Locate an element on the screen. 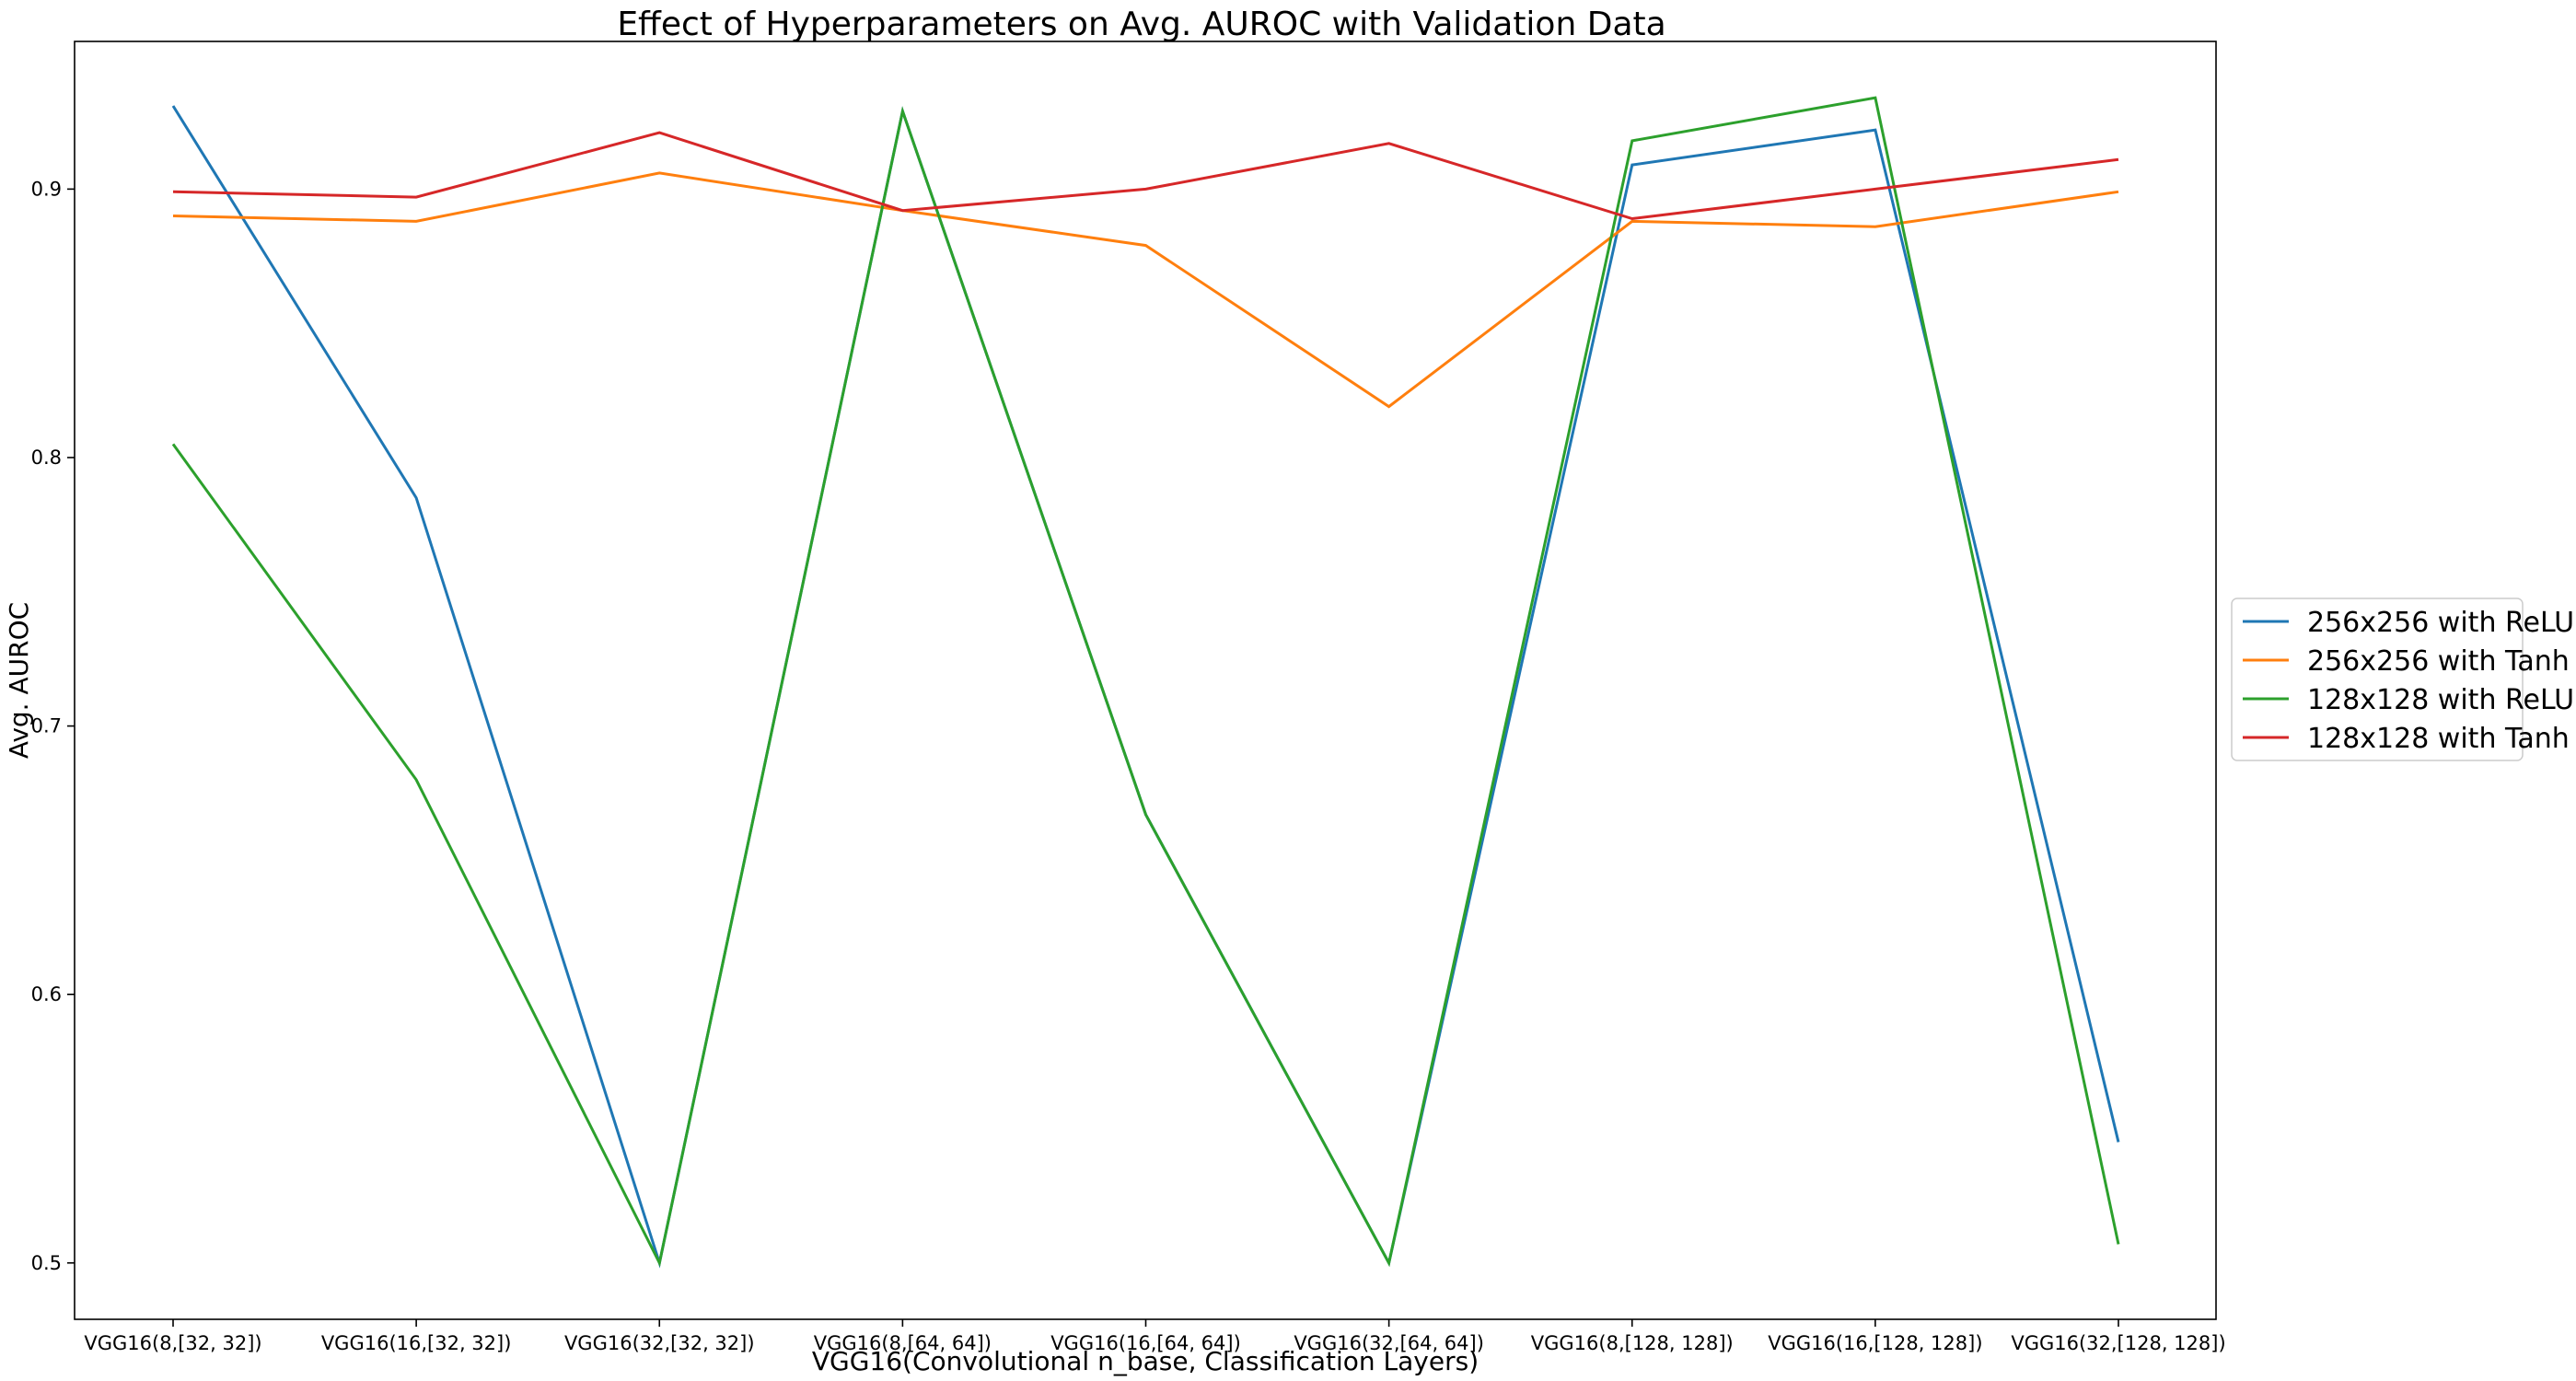 The height and width of the screenshot is (1381, 2576). x-tick-label: VGG16(16,[64, 64]) is located at coordinates (1145, 1343).